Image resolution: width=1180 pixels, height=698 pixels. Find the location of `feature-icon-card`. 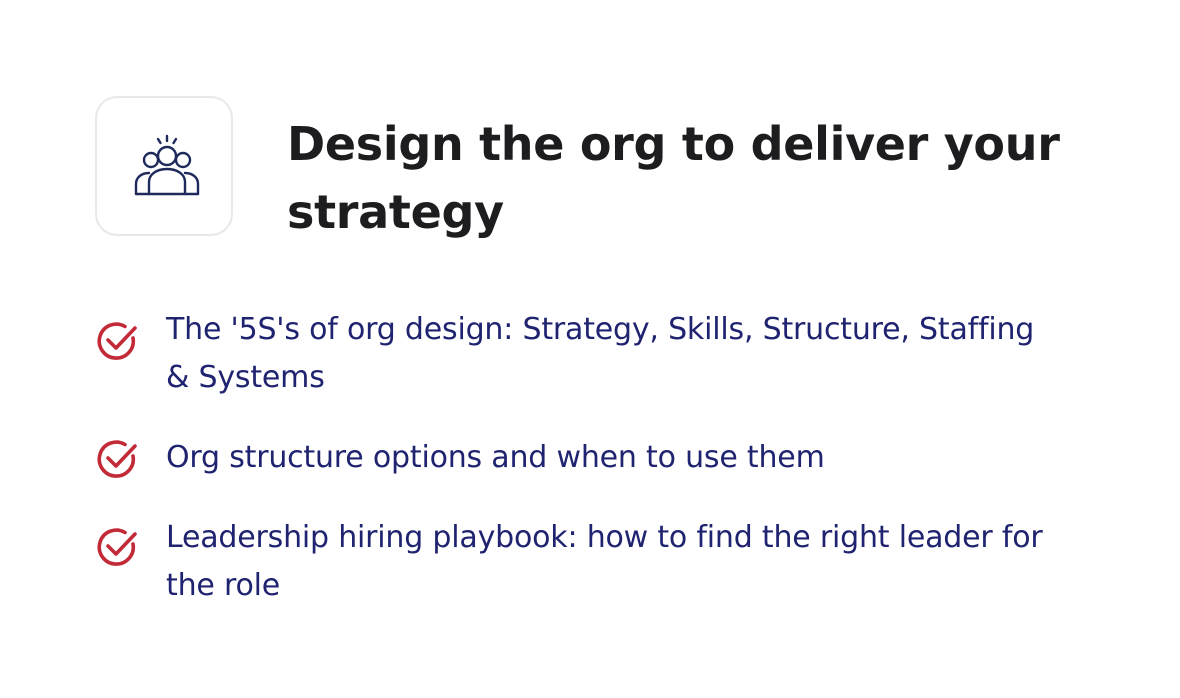

feature-icon-card is located at coordinates (164, 166).